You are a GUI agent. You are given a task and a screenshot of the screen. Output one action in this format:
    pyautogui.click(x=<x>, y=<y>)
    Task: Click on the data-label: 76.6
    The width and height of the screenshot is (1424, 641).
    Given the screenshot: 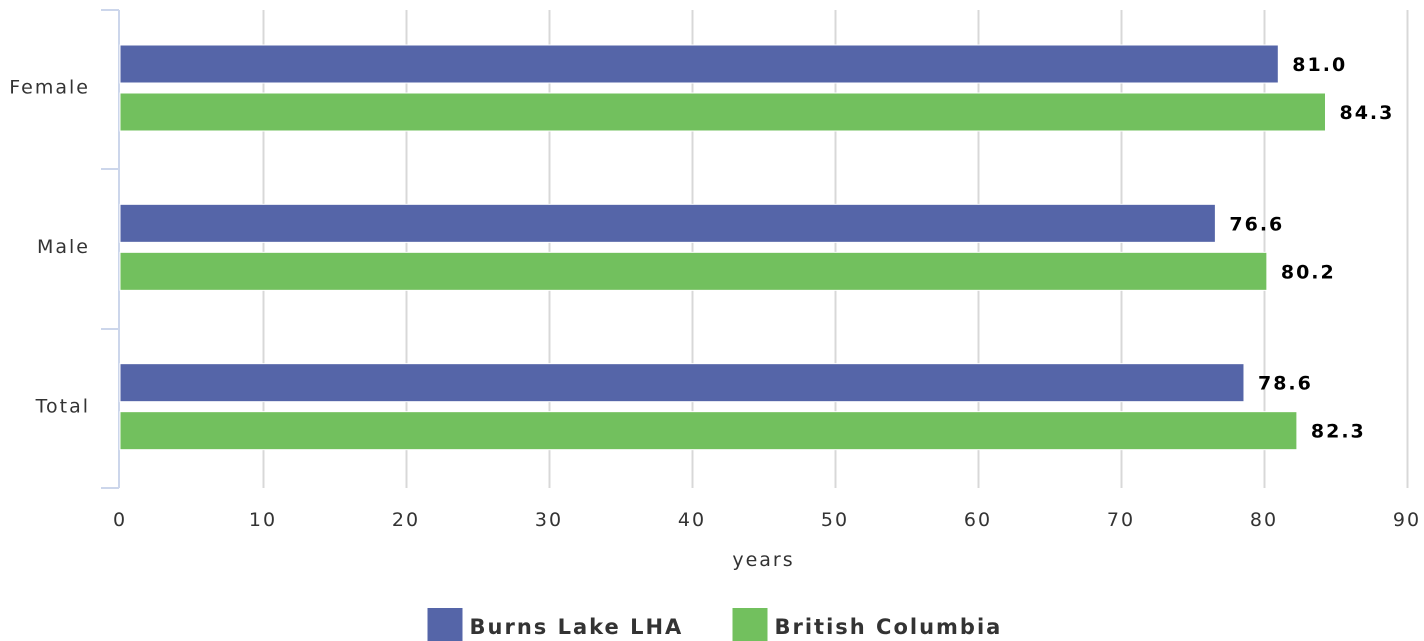 What is the action you would take?
    pyautogui.click(x=1256, y=224)
    